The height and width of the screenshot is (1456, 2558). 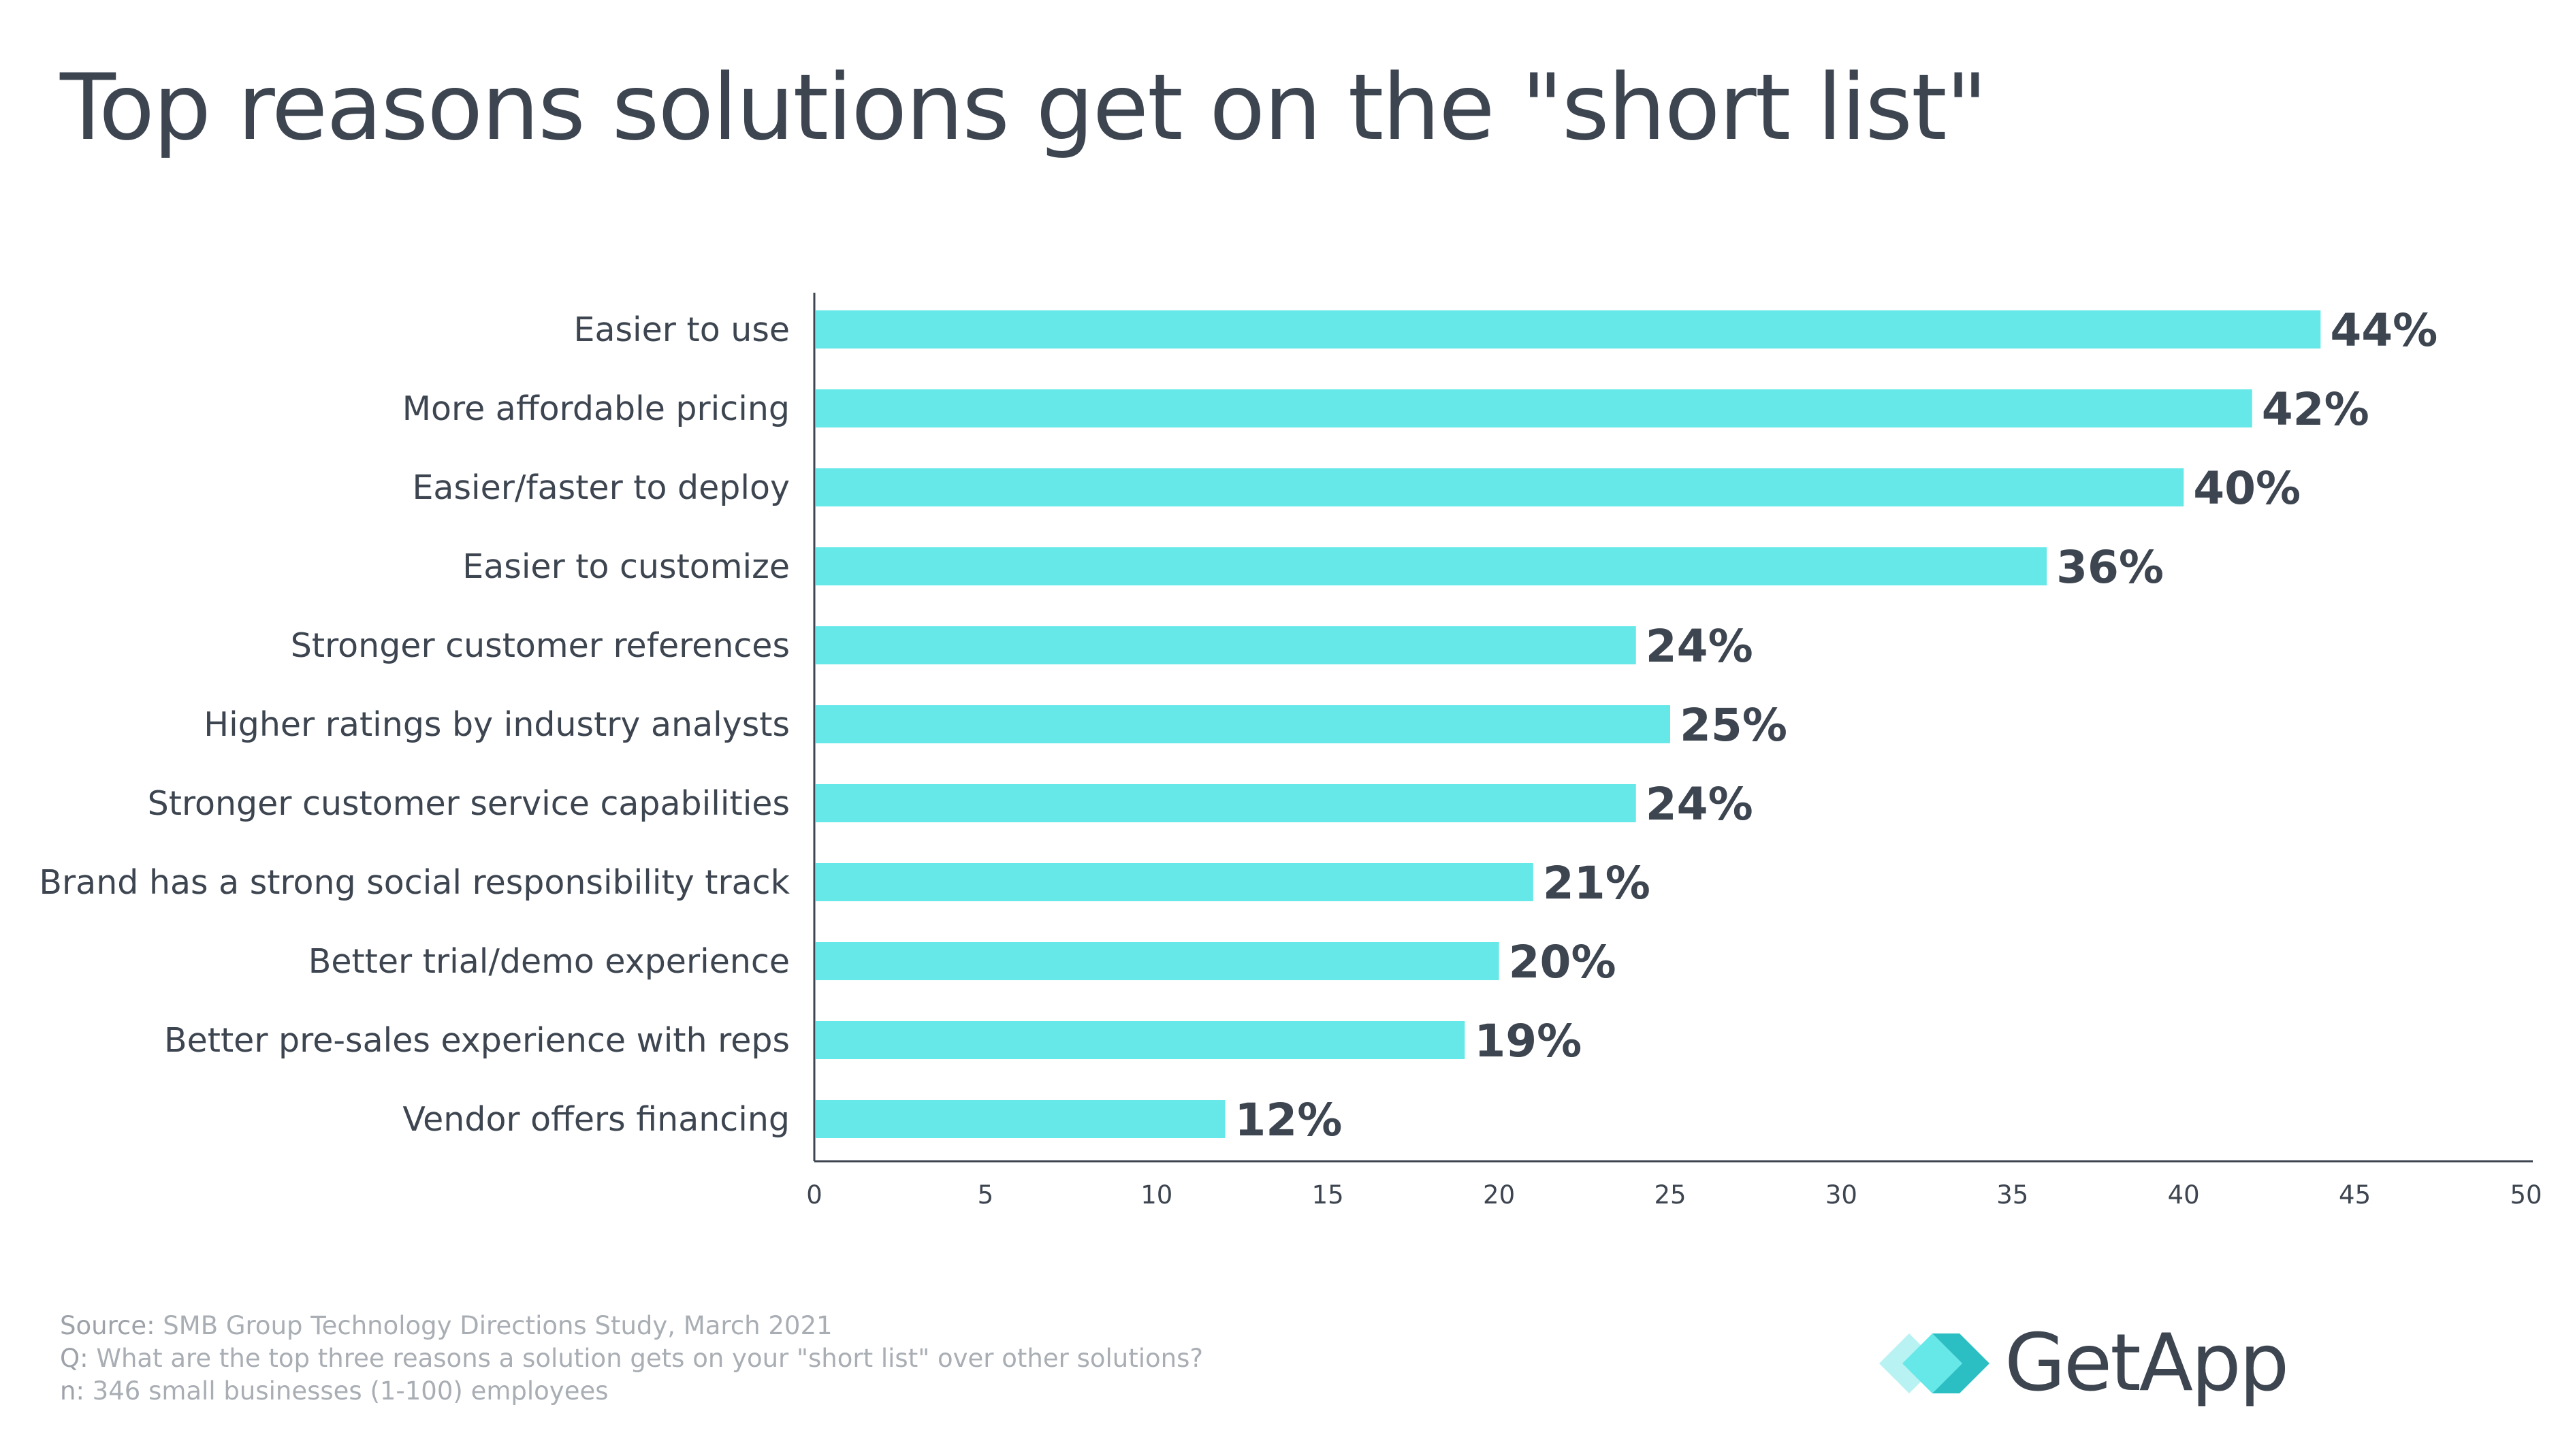 What do you see at coordinates (1156, 1195) in the screenshot?
I see `x-tick-label: 10` at bounding box center [1156, 1195].